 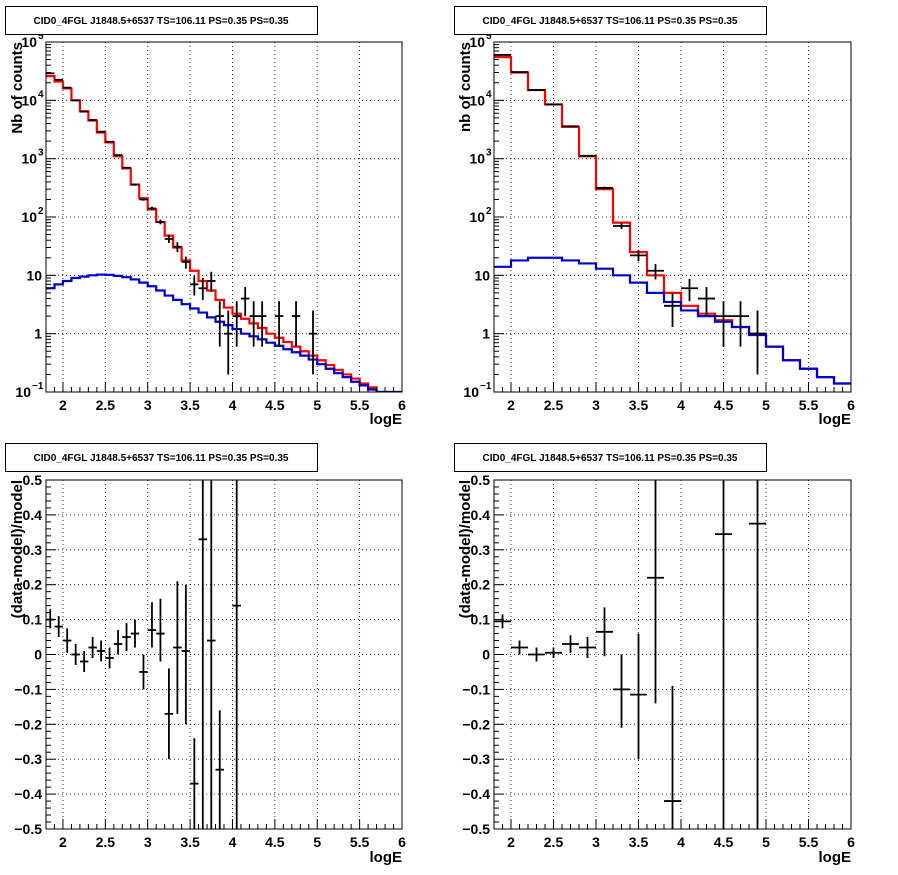 I want to click on y-tick-label: −0.2, so click(x=476, y=724).